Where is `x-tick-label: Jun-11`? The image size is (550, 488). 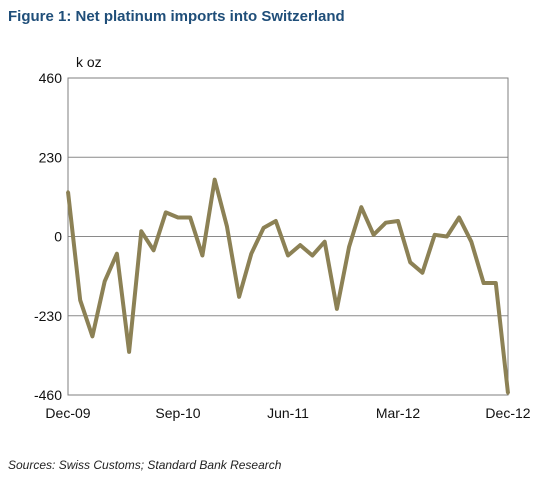
x-tick-label: Jun-11 is located at coordinates (288, 413).